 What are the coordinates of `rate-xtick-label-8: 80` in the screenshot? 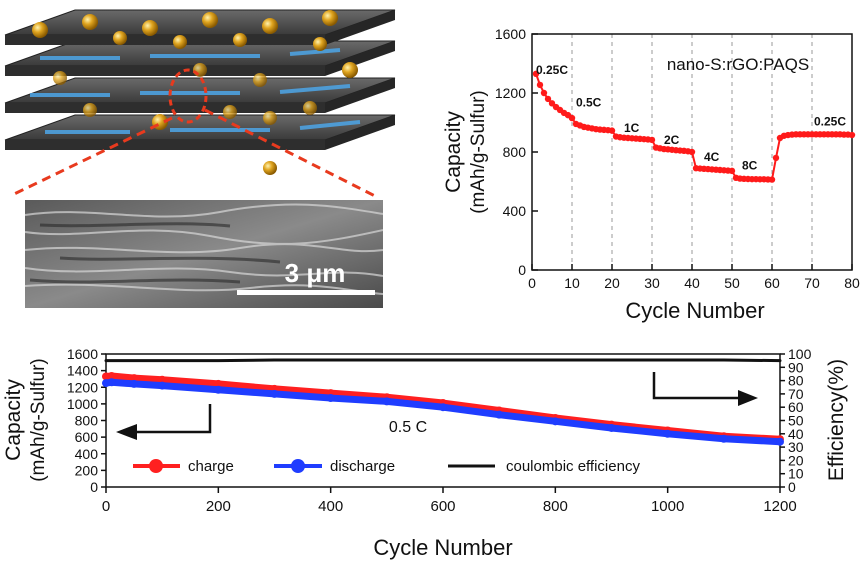 It's located at (852, 283).